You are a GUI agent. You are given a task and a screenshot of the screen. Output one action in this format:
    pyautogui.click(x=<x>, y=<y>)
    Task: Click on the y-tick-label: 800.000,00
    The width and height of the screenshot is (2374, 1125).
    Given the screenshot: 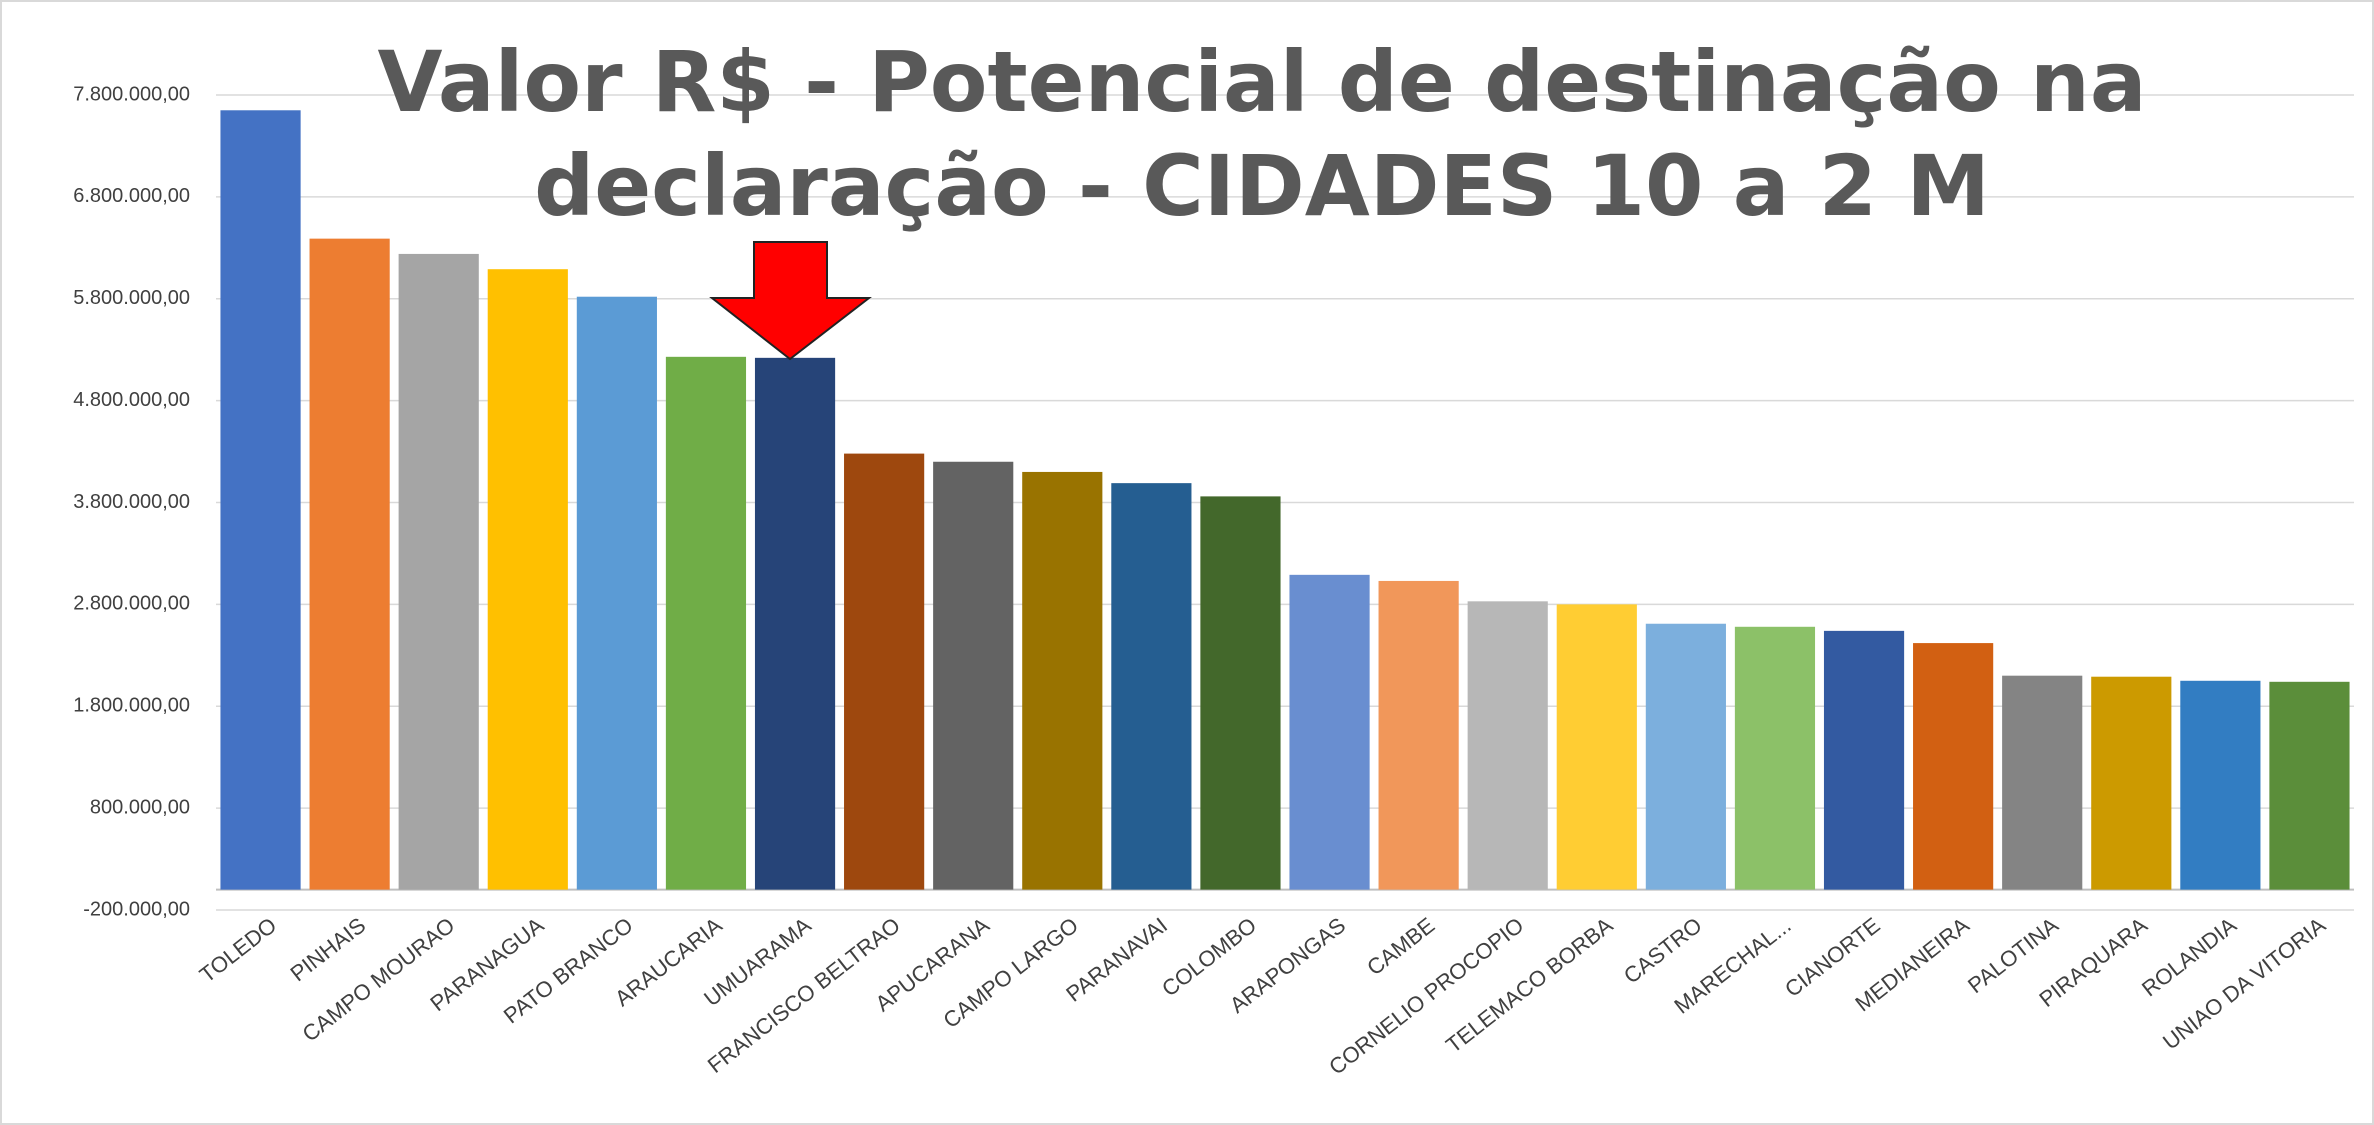 What is the action you would take?
    pyautogui.click(x=140, y=807)
    